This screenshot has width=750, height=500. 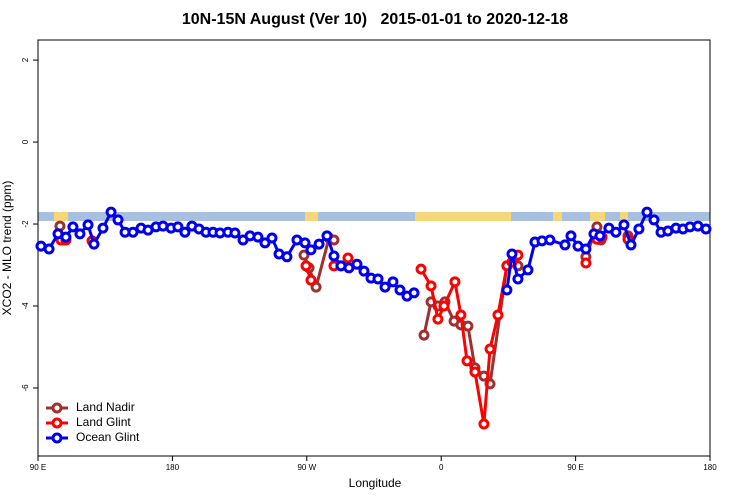 I want to click on legend-label: Land Glint, so click(x=103, y=422).